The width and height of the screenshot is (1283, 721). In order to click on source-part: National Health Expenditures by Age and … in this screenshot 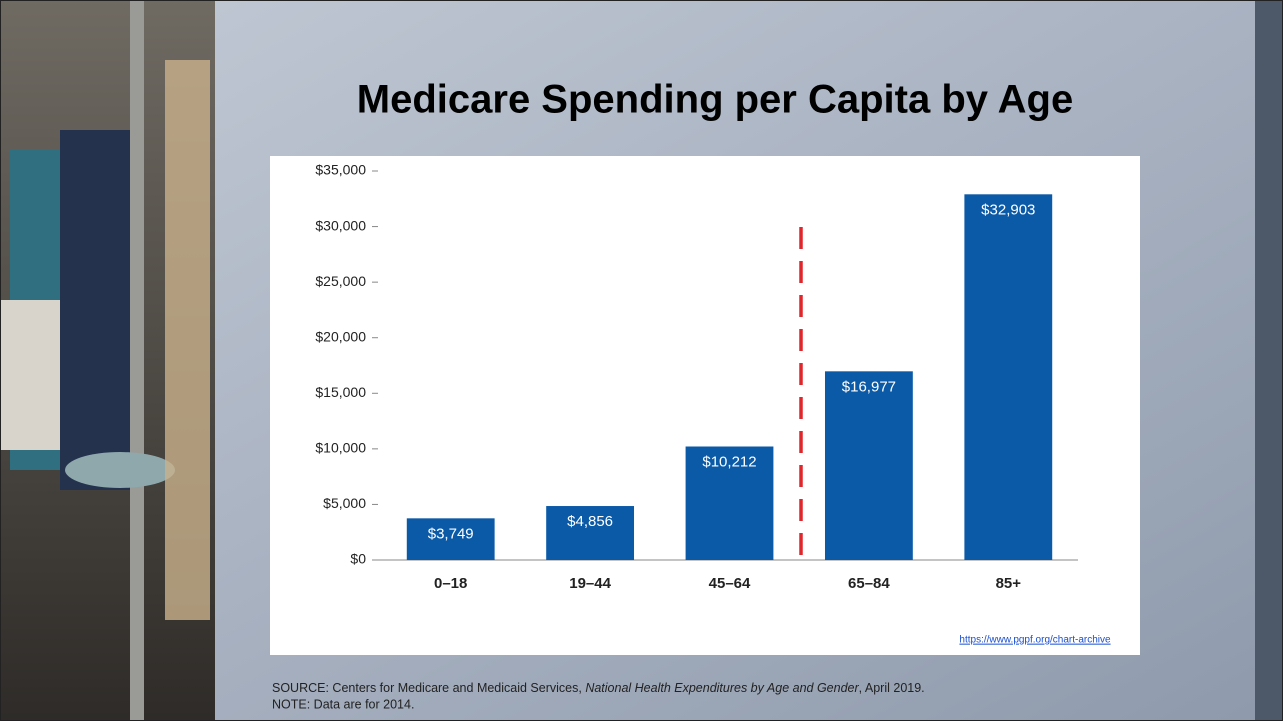, I will do `click(722, 688)`.